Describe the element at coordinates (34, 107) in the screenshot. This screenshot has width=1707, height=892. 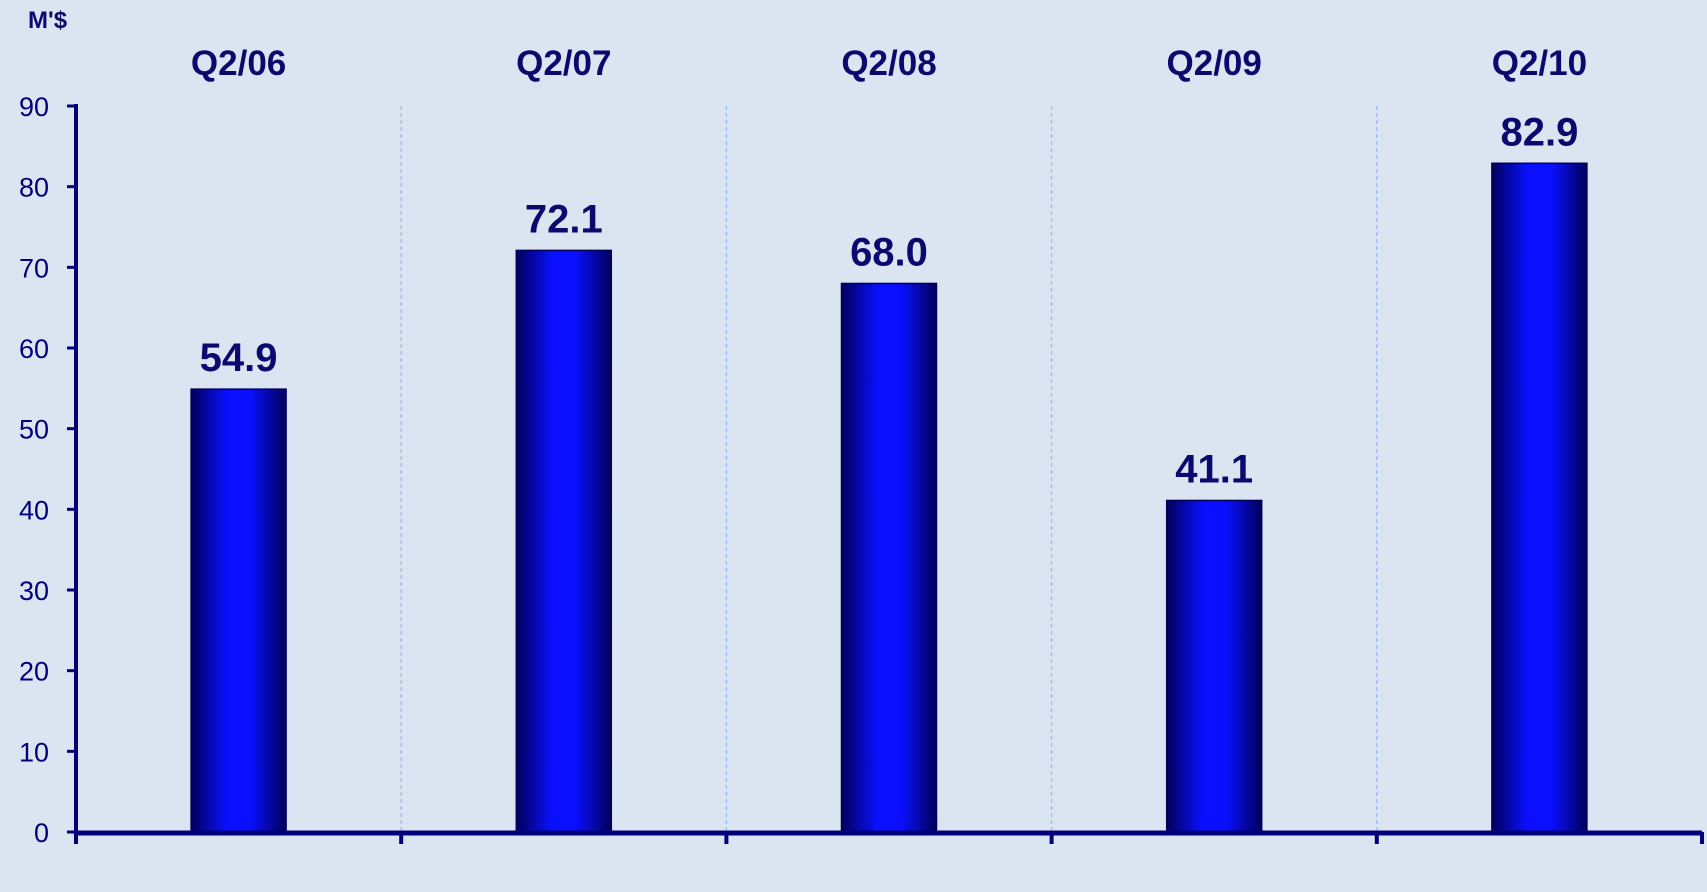
I see `y-tick-label: 90` at that location.